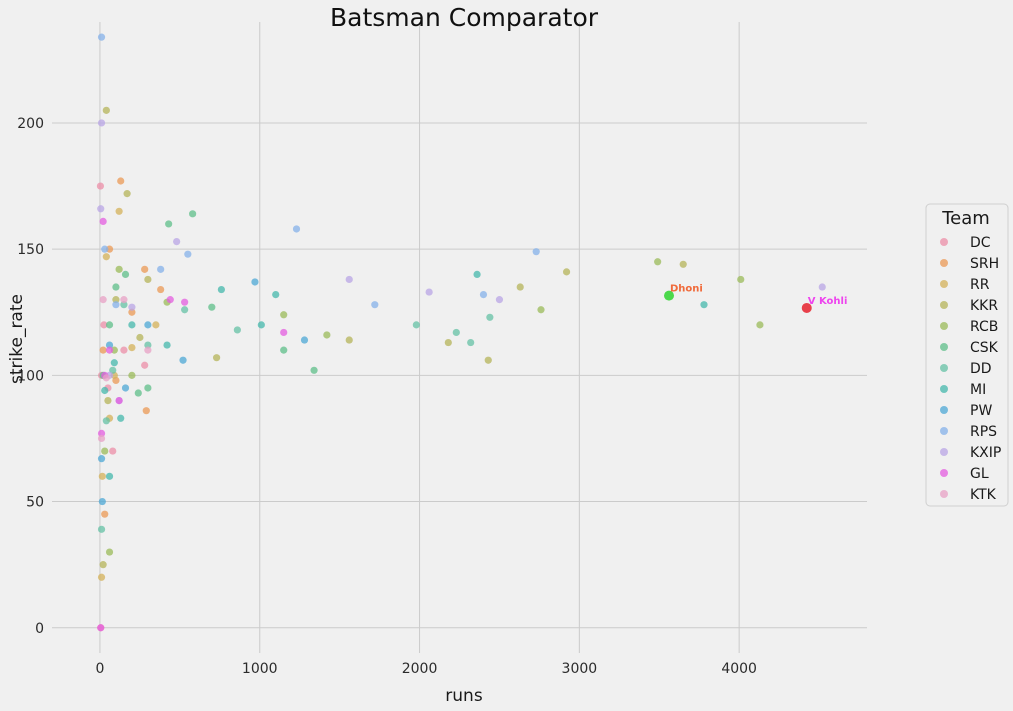 The image size is (1013, 711). Describe the element at coordinates (965, 218) in the screenshot. I see `legend-title: Team` at that location.